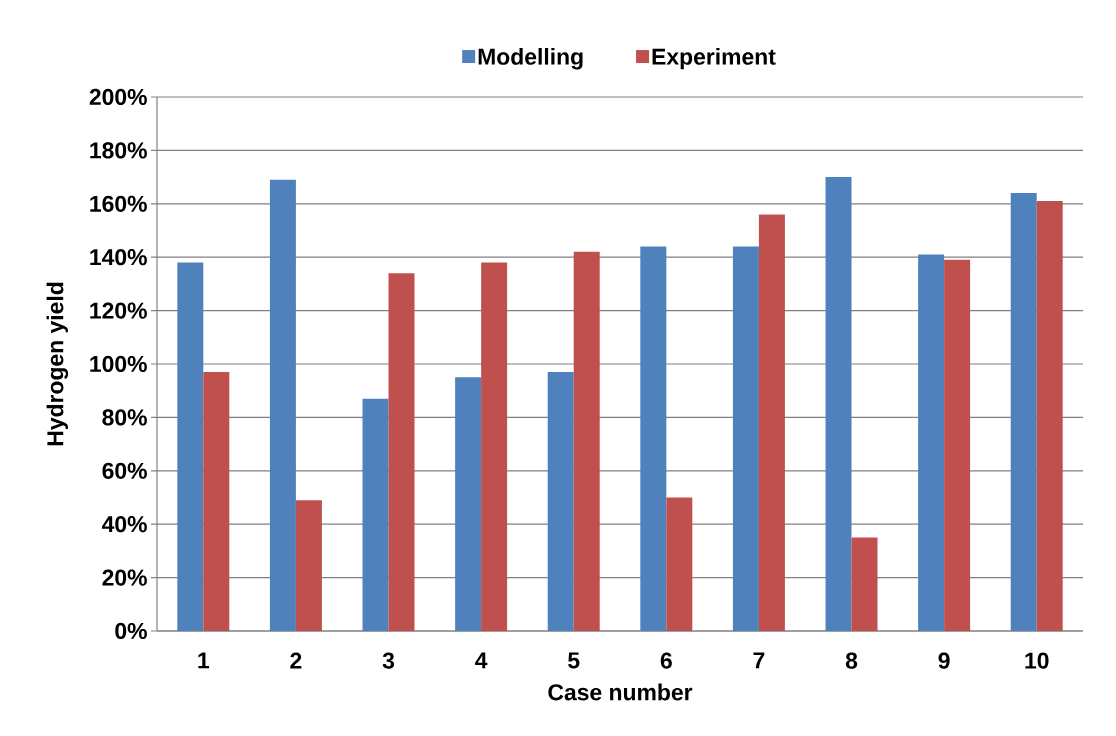 This screenshot has height=736, width=1116. What do you see at coordinates (1037, 660) in the screenshot?
I see `x-tick-label: 10` at bounding box center [1037, 660].